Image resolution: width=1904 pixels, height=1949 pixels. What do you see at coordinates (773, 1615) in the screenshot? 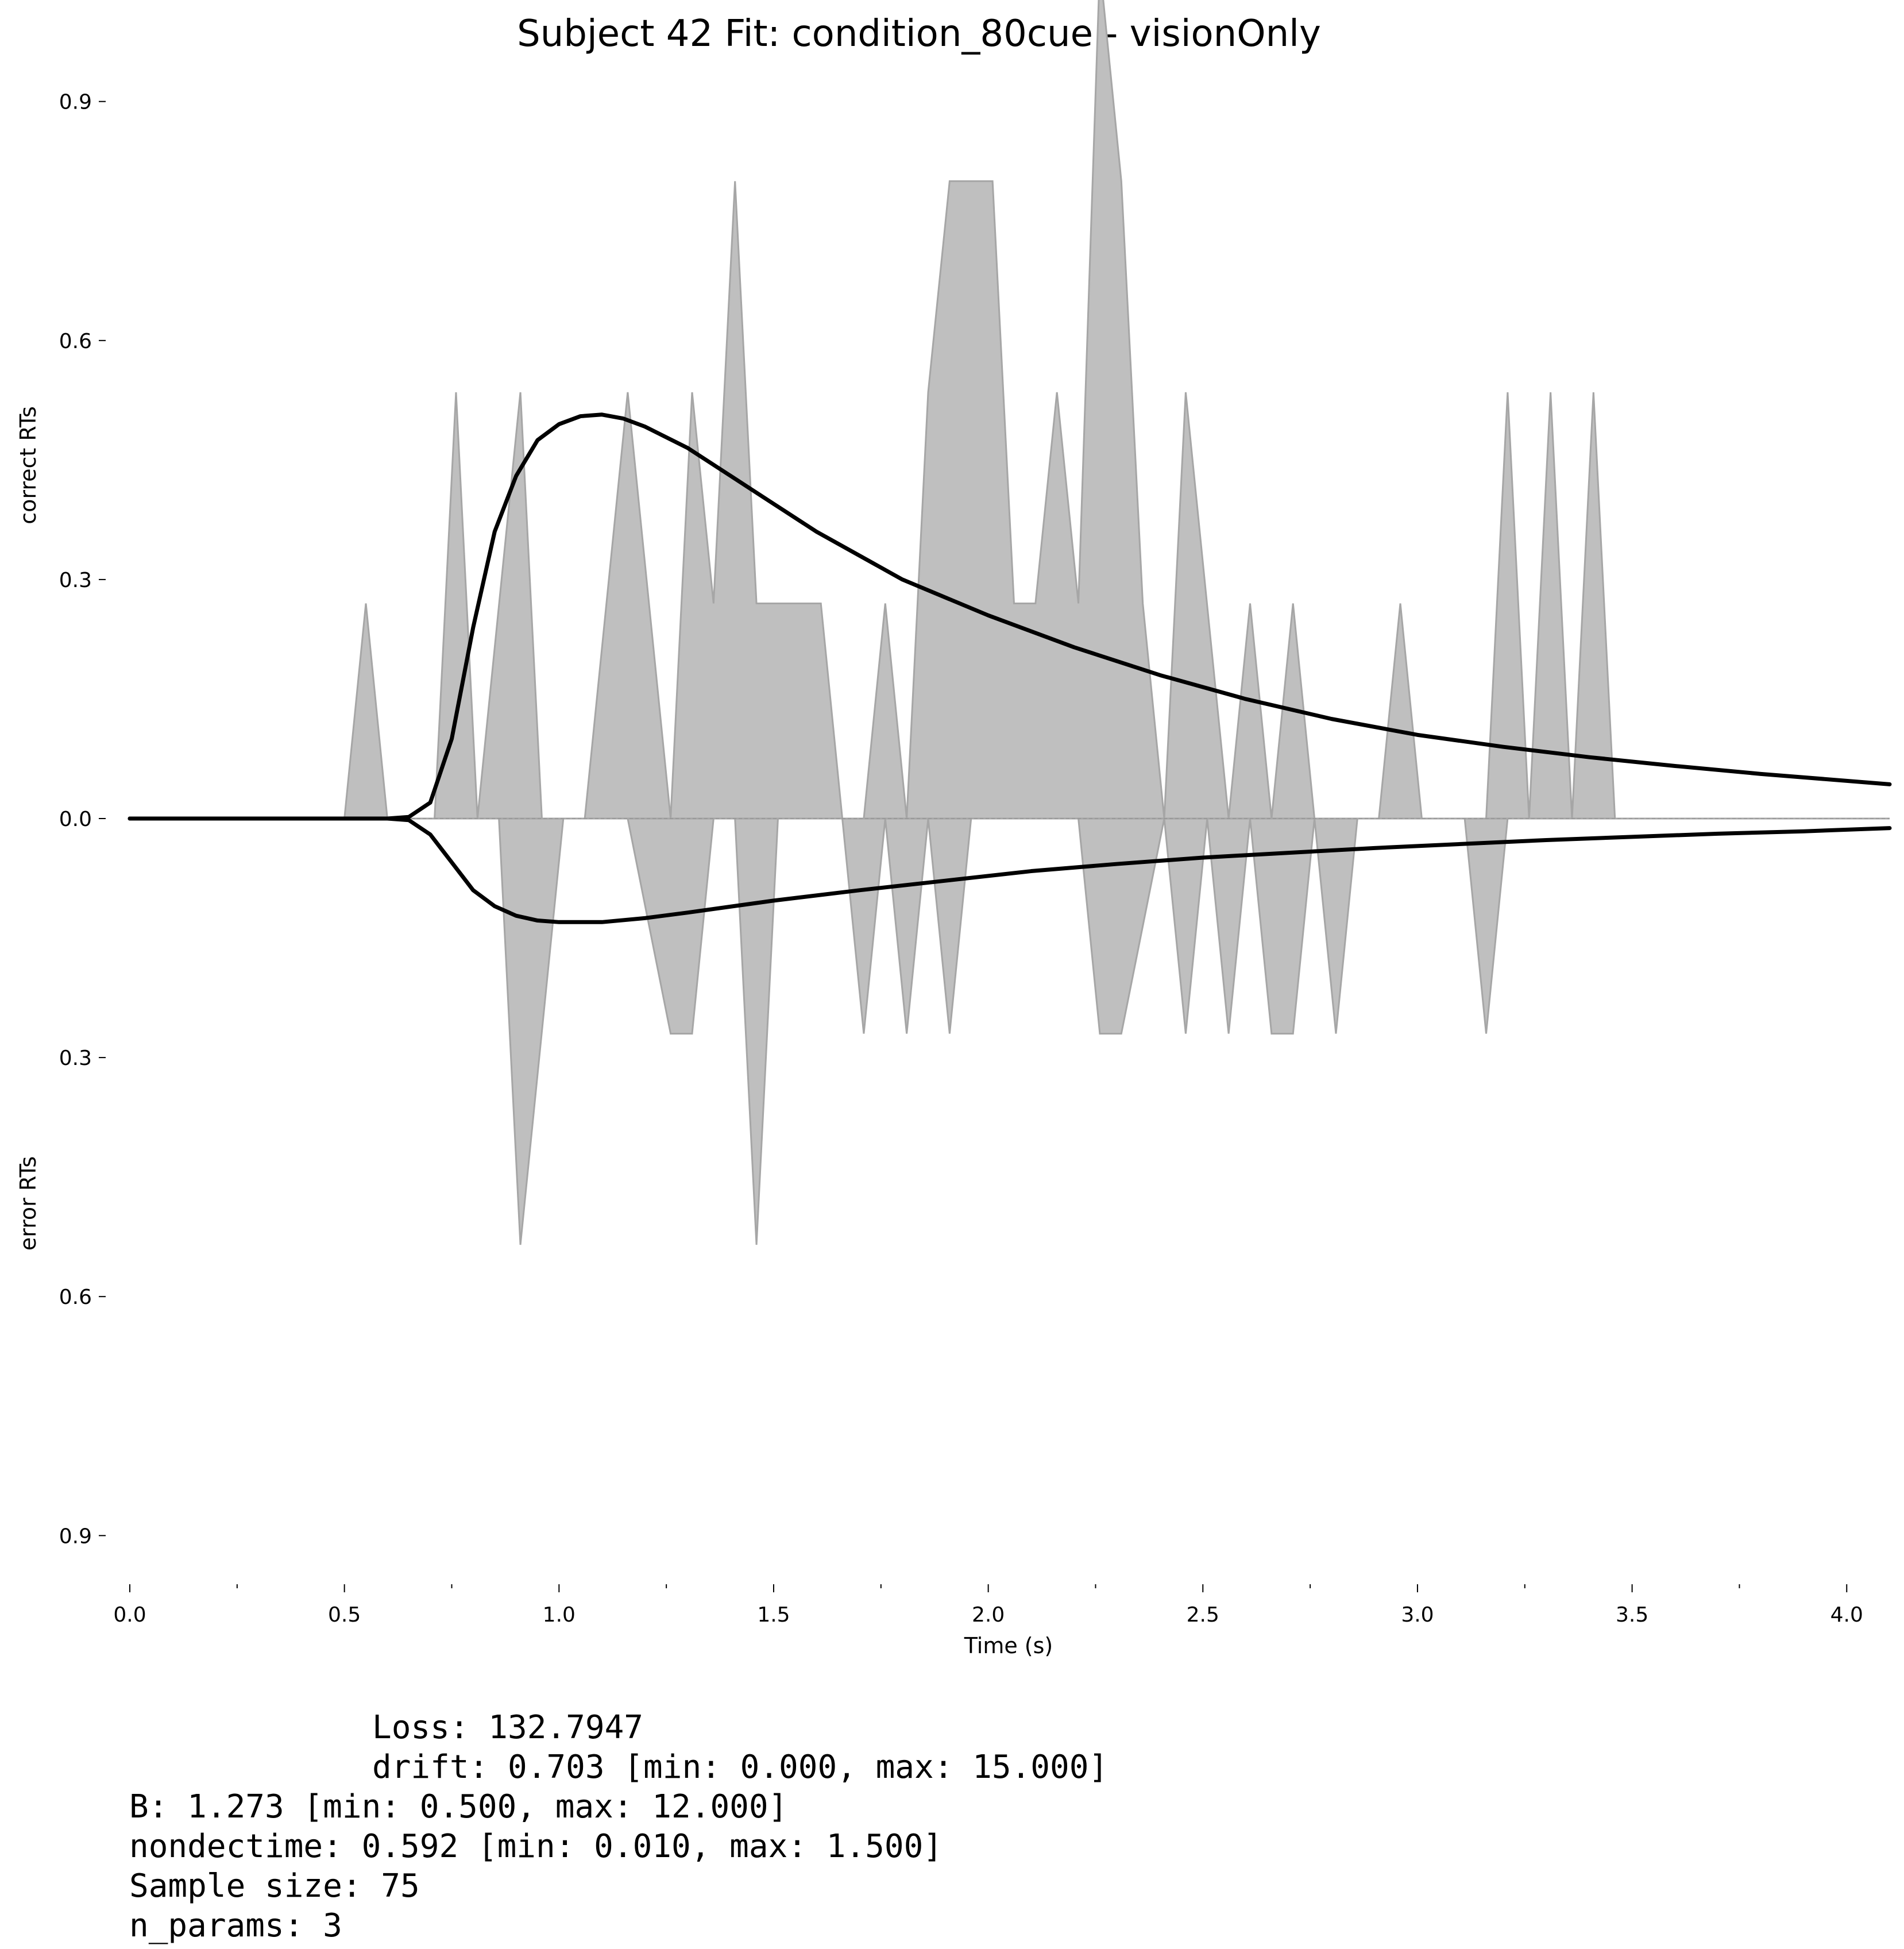
I see `x-tick-label: 1.5` at bounding box center [773, 1615].